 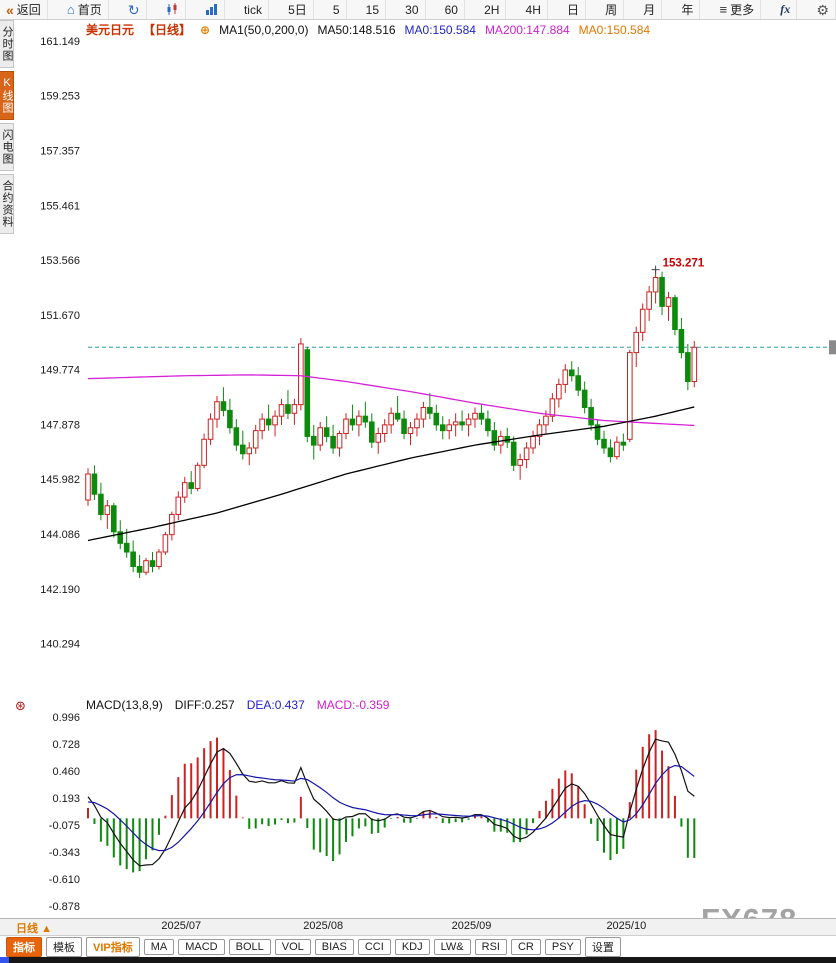 I want to click on tab-MACD: MACD, so click(x=201, y=946).